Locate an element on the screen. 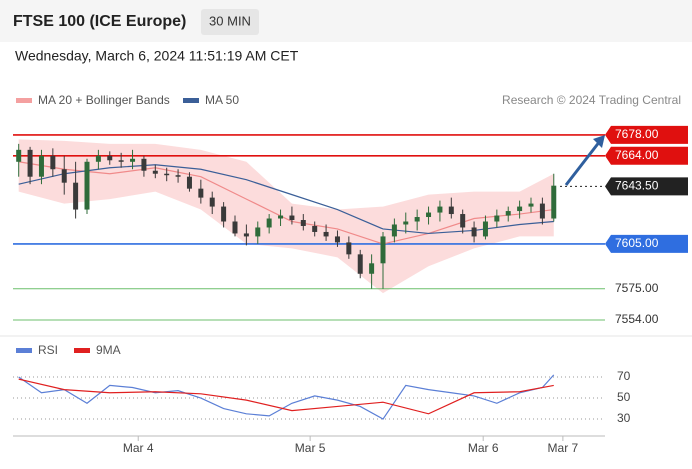  y-tick-label: 50 is located at coordinates (624, 397).